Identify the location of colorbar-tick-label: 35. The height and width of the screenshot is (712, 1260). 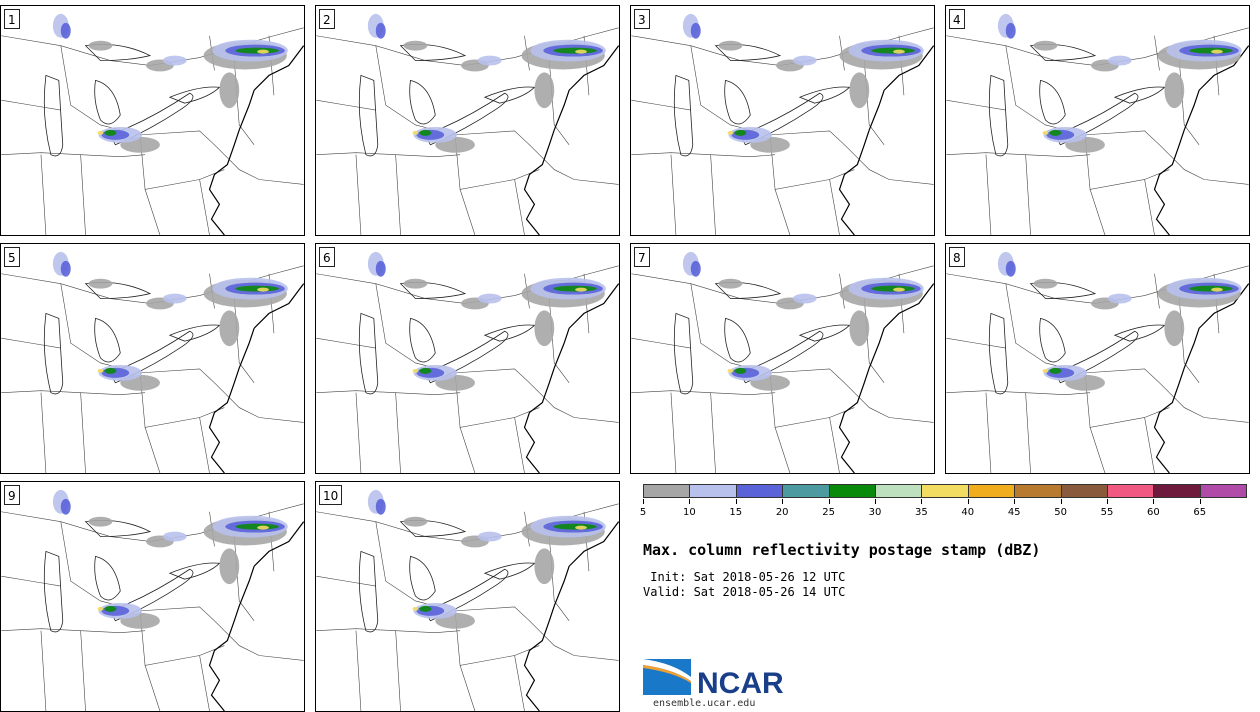
(921, 512).